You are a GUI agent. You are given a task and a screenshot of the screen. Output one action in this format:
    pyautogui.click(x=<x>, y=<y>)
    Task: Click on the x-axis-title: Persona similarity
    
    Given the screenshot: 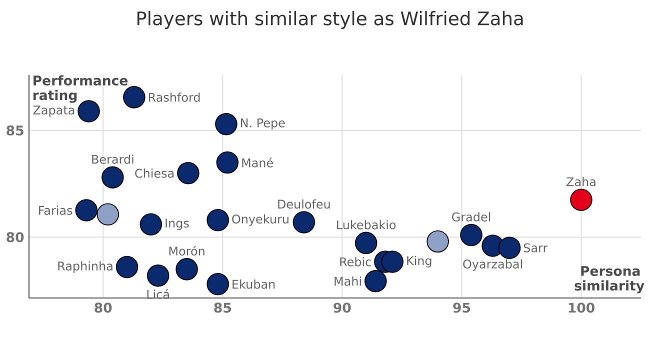 What is the action you would take?
    pyautogui.click(x=609, y=280)
    